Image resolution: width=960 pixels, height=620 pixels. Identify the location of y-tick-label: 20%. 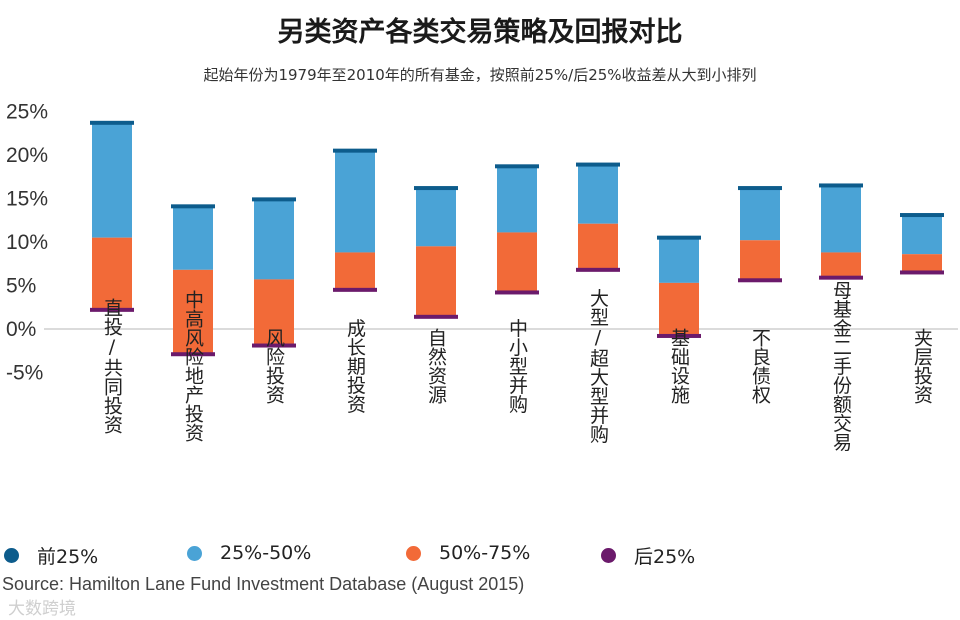
(27, 155).